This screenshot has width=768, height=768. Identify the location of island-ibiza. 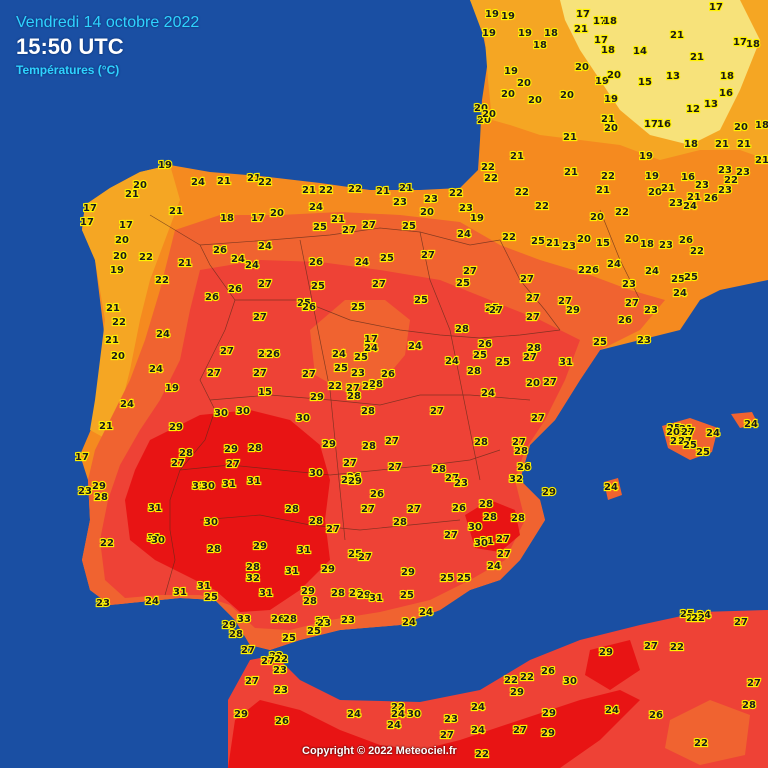
(613, 489).